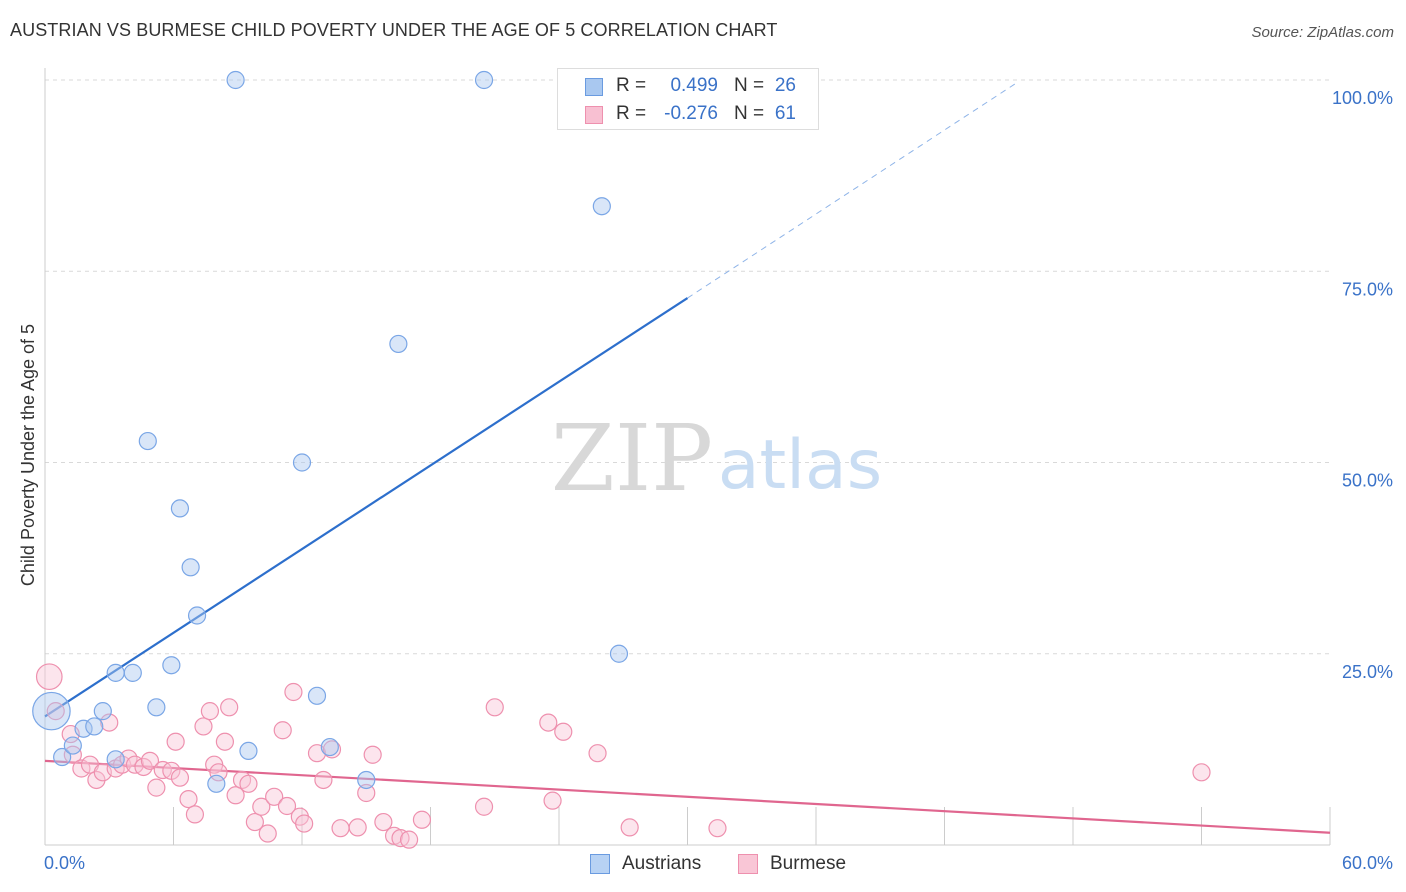  What do you see at coordinates (716, 458) in the screenshot?
I see `watermark: ZIP atlas` at bounding box center [716, 458].